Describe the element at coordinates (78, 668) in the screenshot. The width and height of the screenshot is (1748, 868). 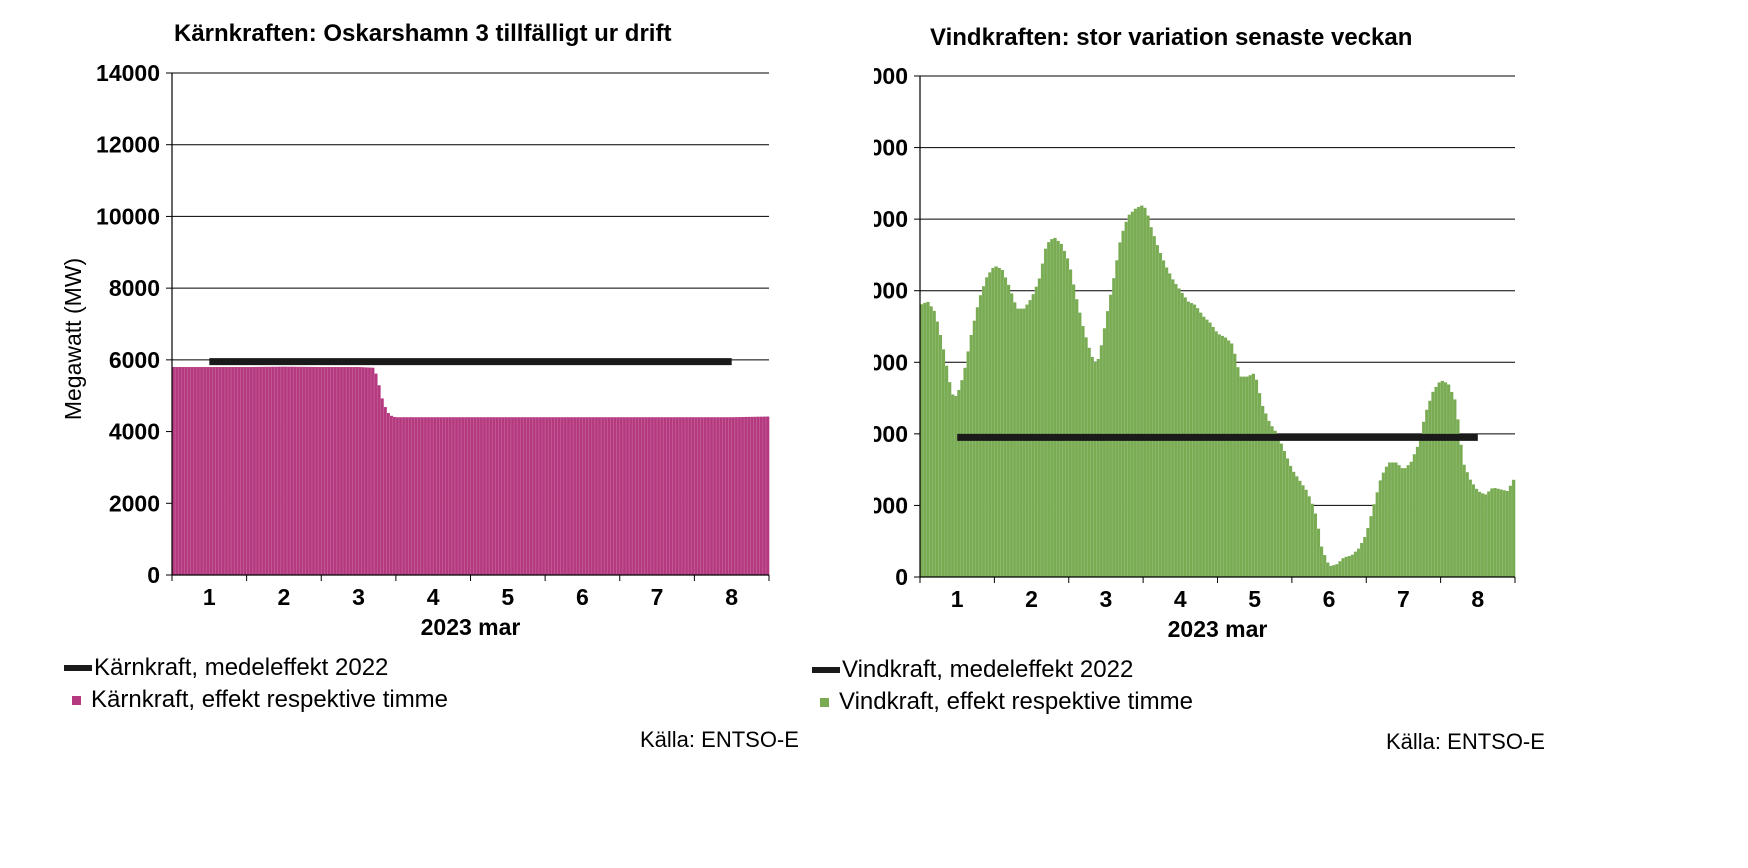
I see `legend-line-swatch` at that location.